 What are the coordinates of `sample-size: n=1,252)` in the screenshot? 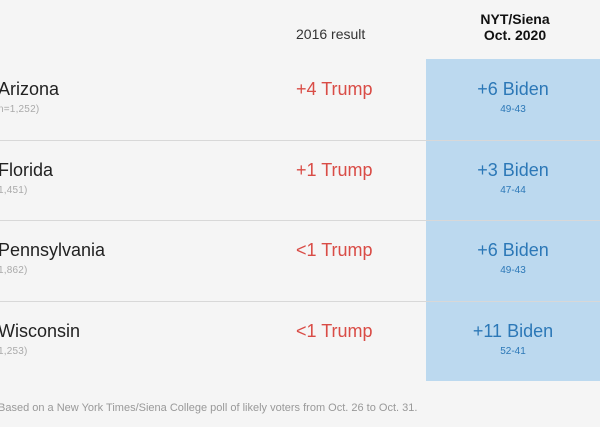 It's located at (20, 109).